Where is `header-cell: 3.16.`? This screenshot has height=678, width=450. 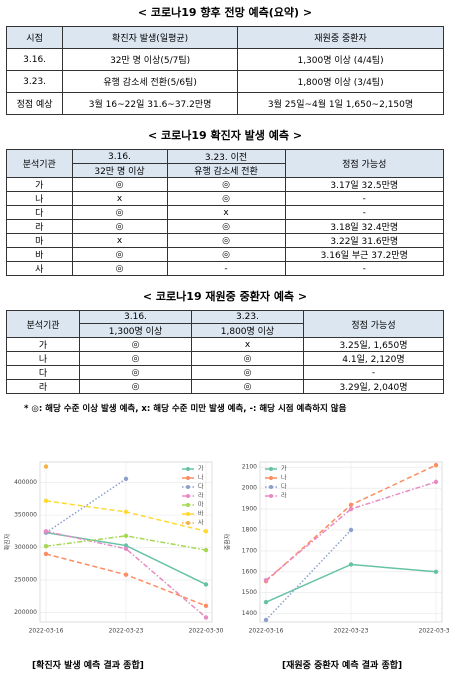 header-cell: 3.16. is located at coordinates (135, 317).